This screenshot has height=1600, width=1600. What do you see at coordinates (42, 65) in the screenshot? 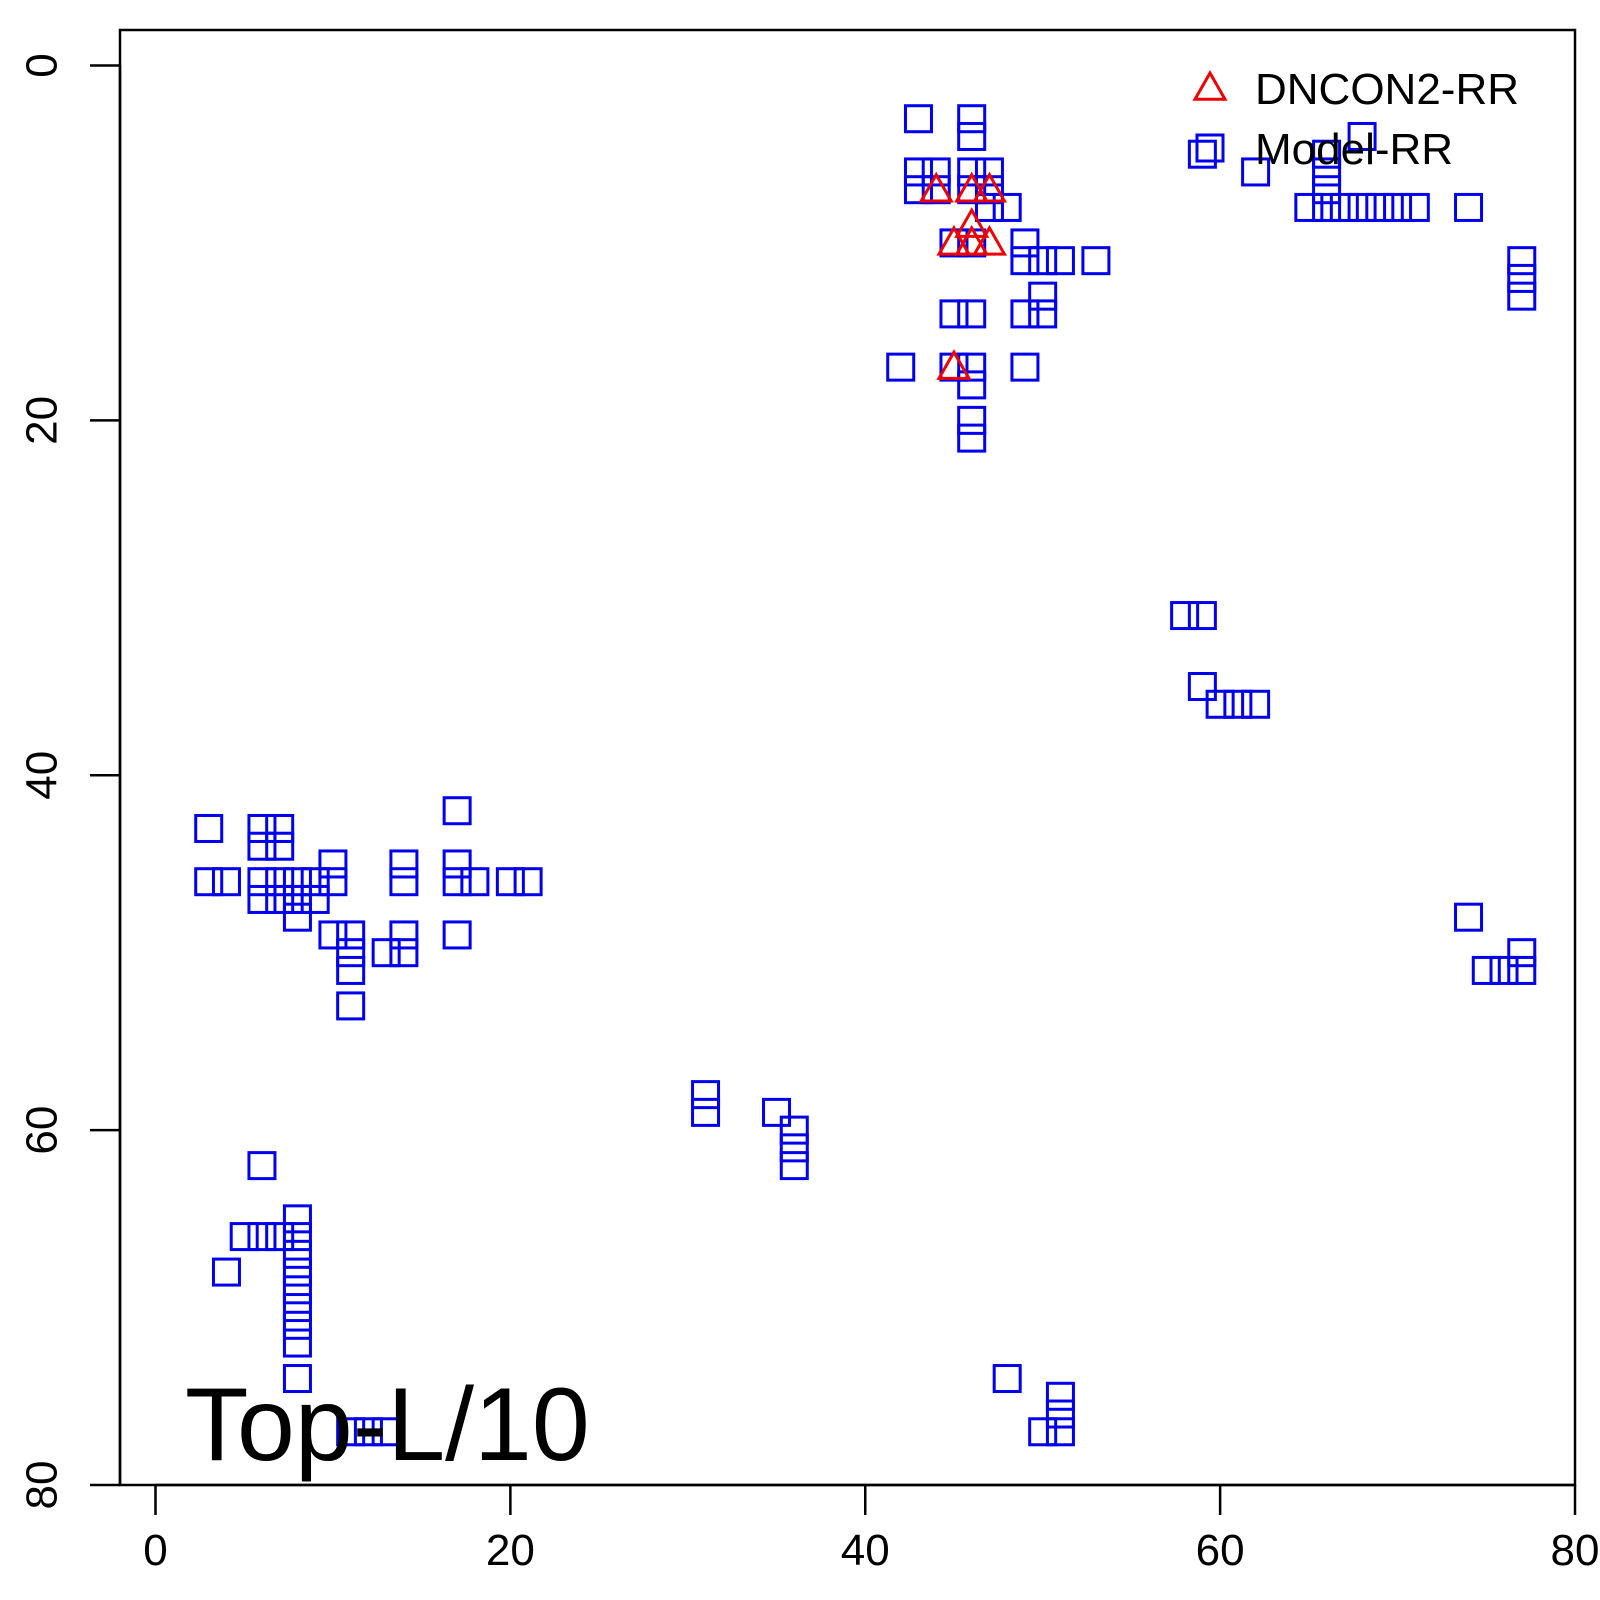
I see `y-tick-label: 0` at bounding box center [42, 65].